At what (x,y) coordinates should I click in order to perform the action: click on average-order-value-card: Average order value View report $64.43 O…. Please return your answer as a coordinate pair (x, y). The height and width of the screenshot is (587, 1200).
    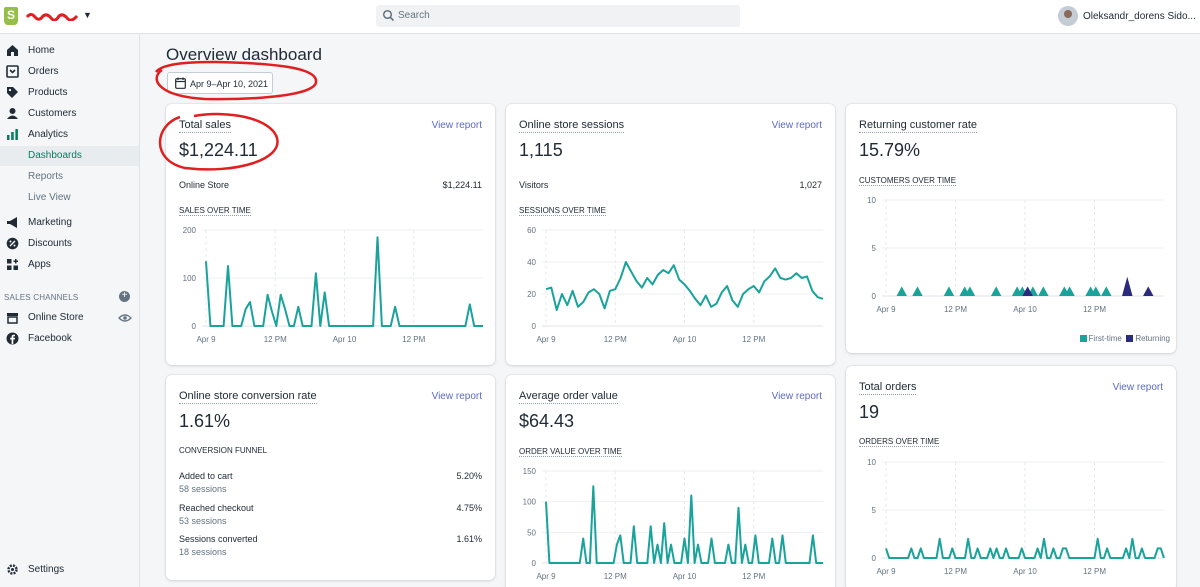
    Looking at the image, I should click on (670, 481).